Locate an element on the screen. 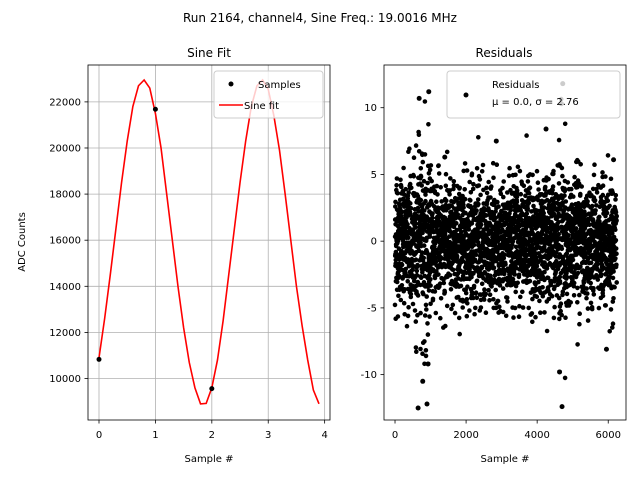  residuals-xtick-label: 2000 is located at coordinates (465, 435).